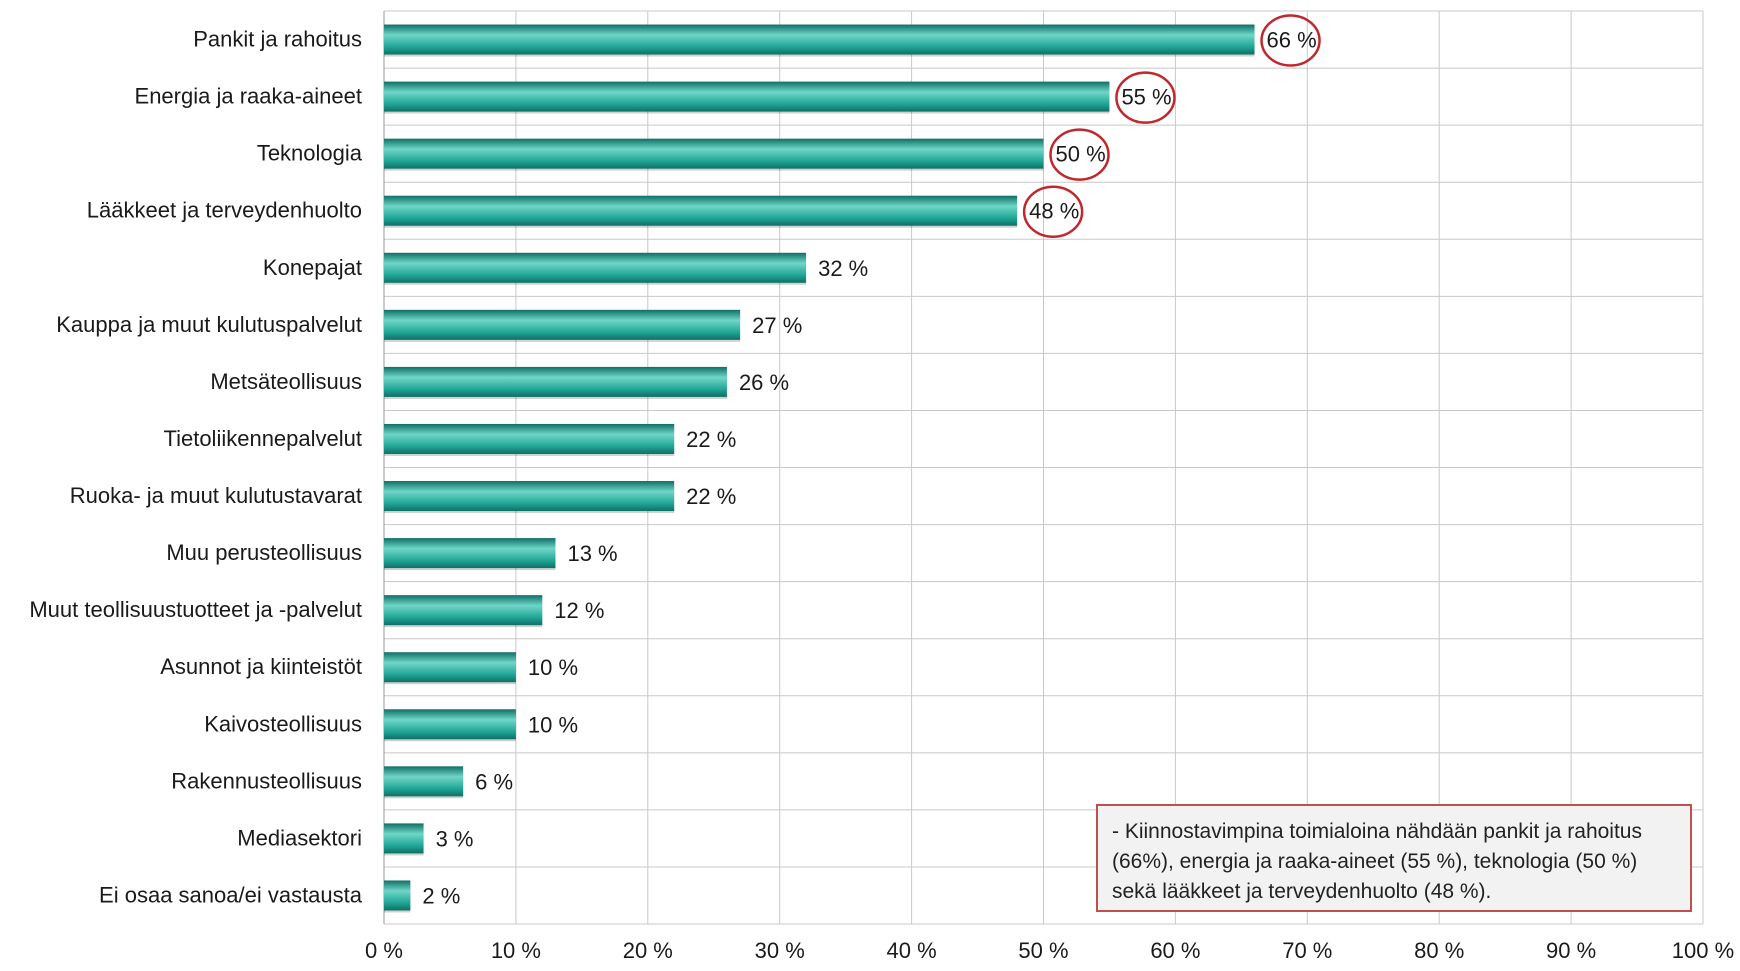 Image resolution: width=1740 pixels, height=971 pixels. Describe the element at coordinates (231, 894) in the screenshot. I see `category-label: Ei osaa sanoa/ei vastausta` at that location.